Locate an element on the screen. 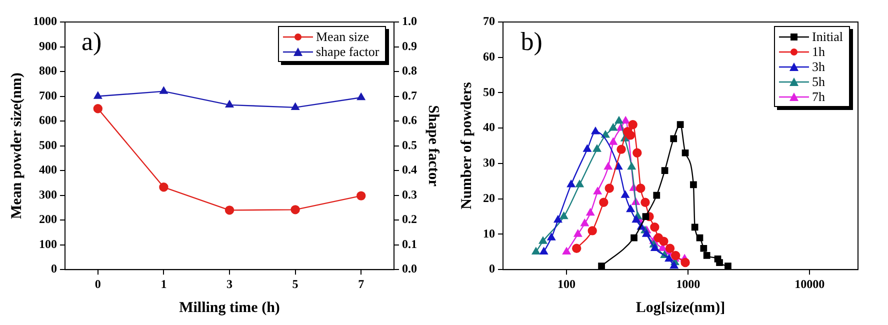 The width and height of the screenshot is (888, 325). y2-tick-label: 0.7 is located at coordinates (409, 95).